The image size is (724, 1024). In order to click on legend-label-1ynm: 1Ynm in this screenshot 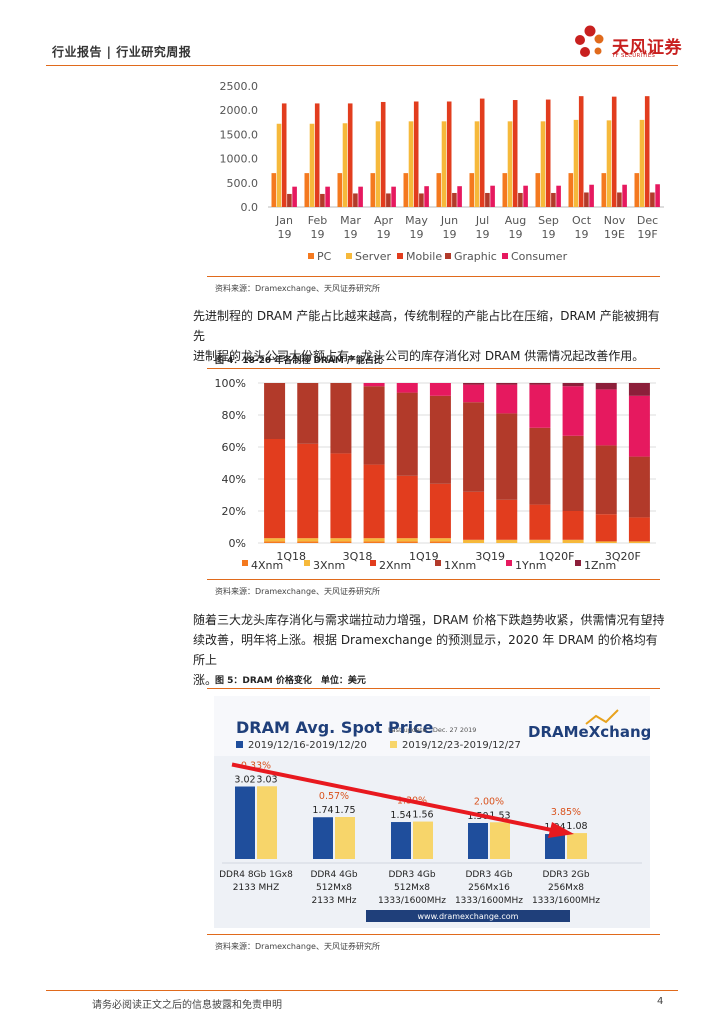, I will do `click(530, 565)`.